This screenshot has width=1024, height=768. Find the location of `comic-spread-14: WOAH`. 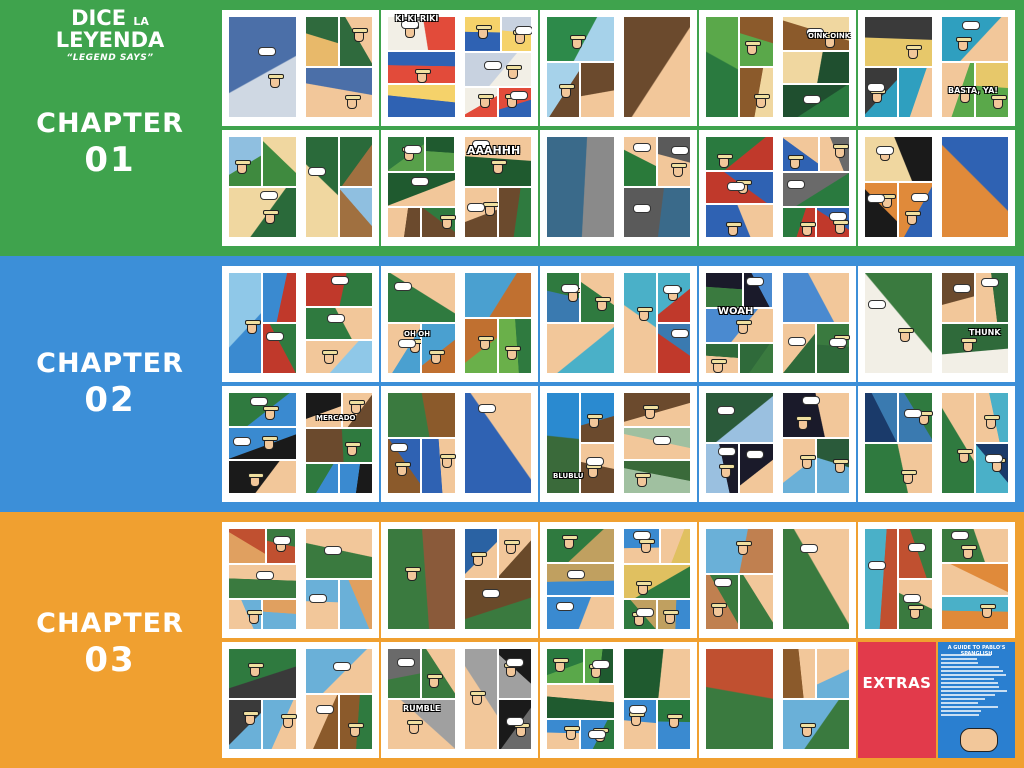

comic-spread-14: WOAH is located at coordinates (777, 324).